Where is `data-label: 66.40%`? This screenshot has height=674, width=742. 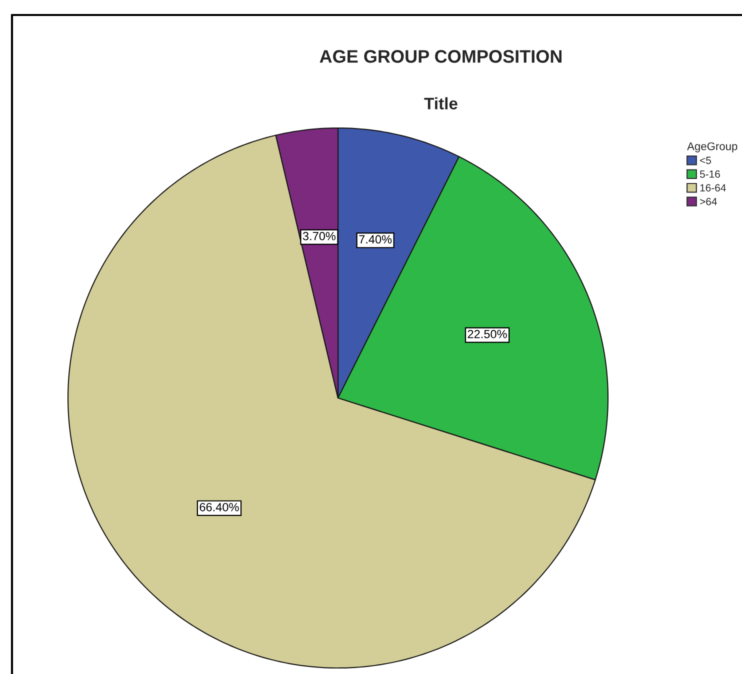 data-label: 66.40% is located at coordinates (219, 507).